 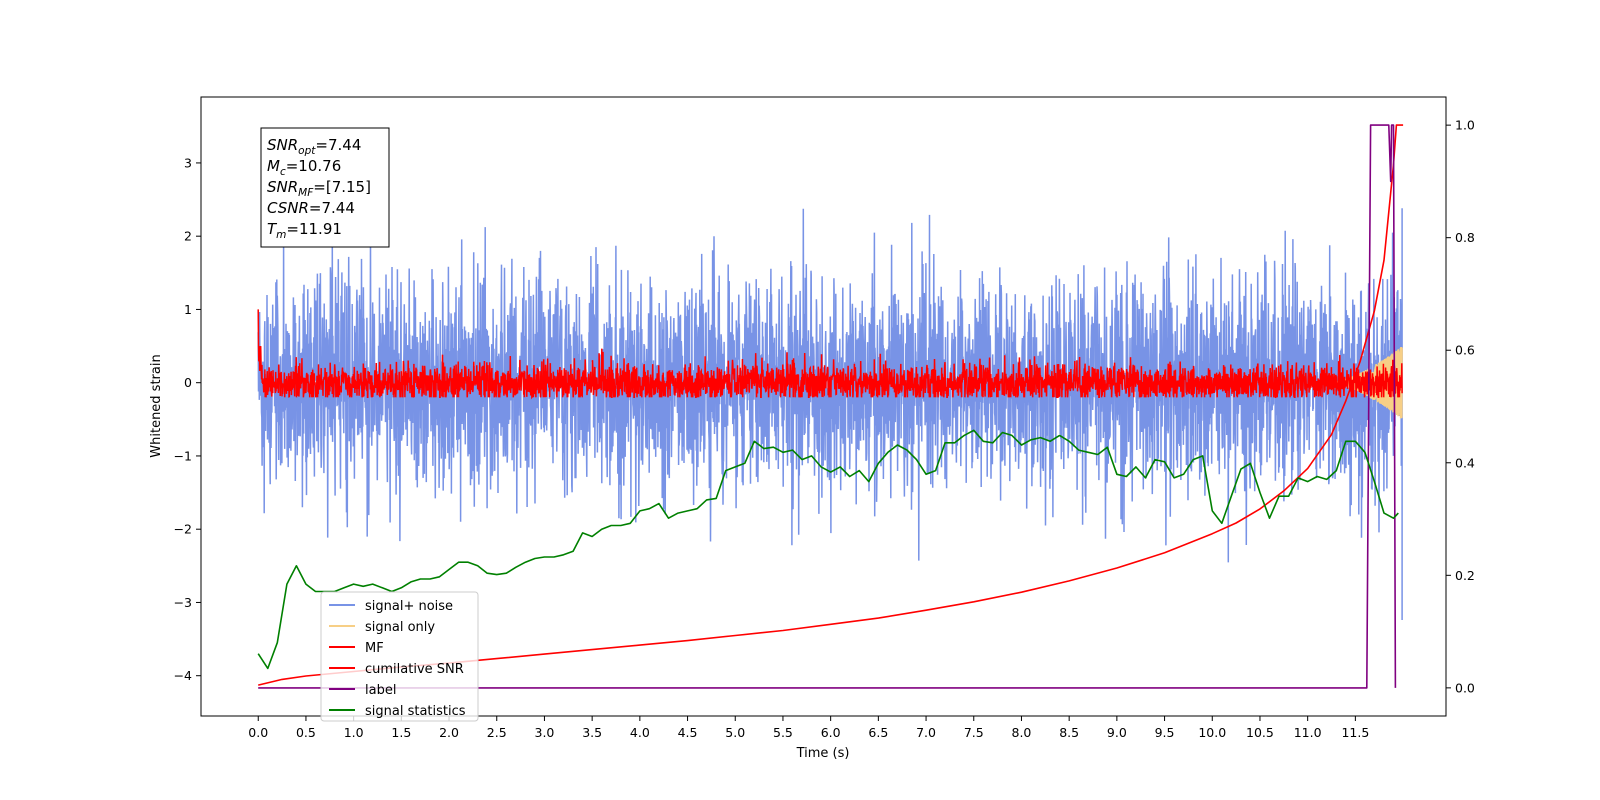 I want to click on annotation-subscript: opt, so click(x=307, y=151).